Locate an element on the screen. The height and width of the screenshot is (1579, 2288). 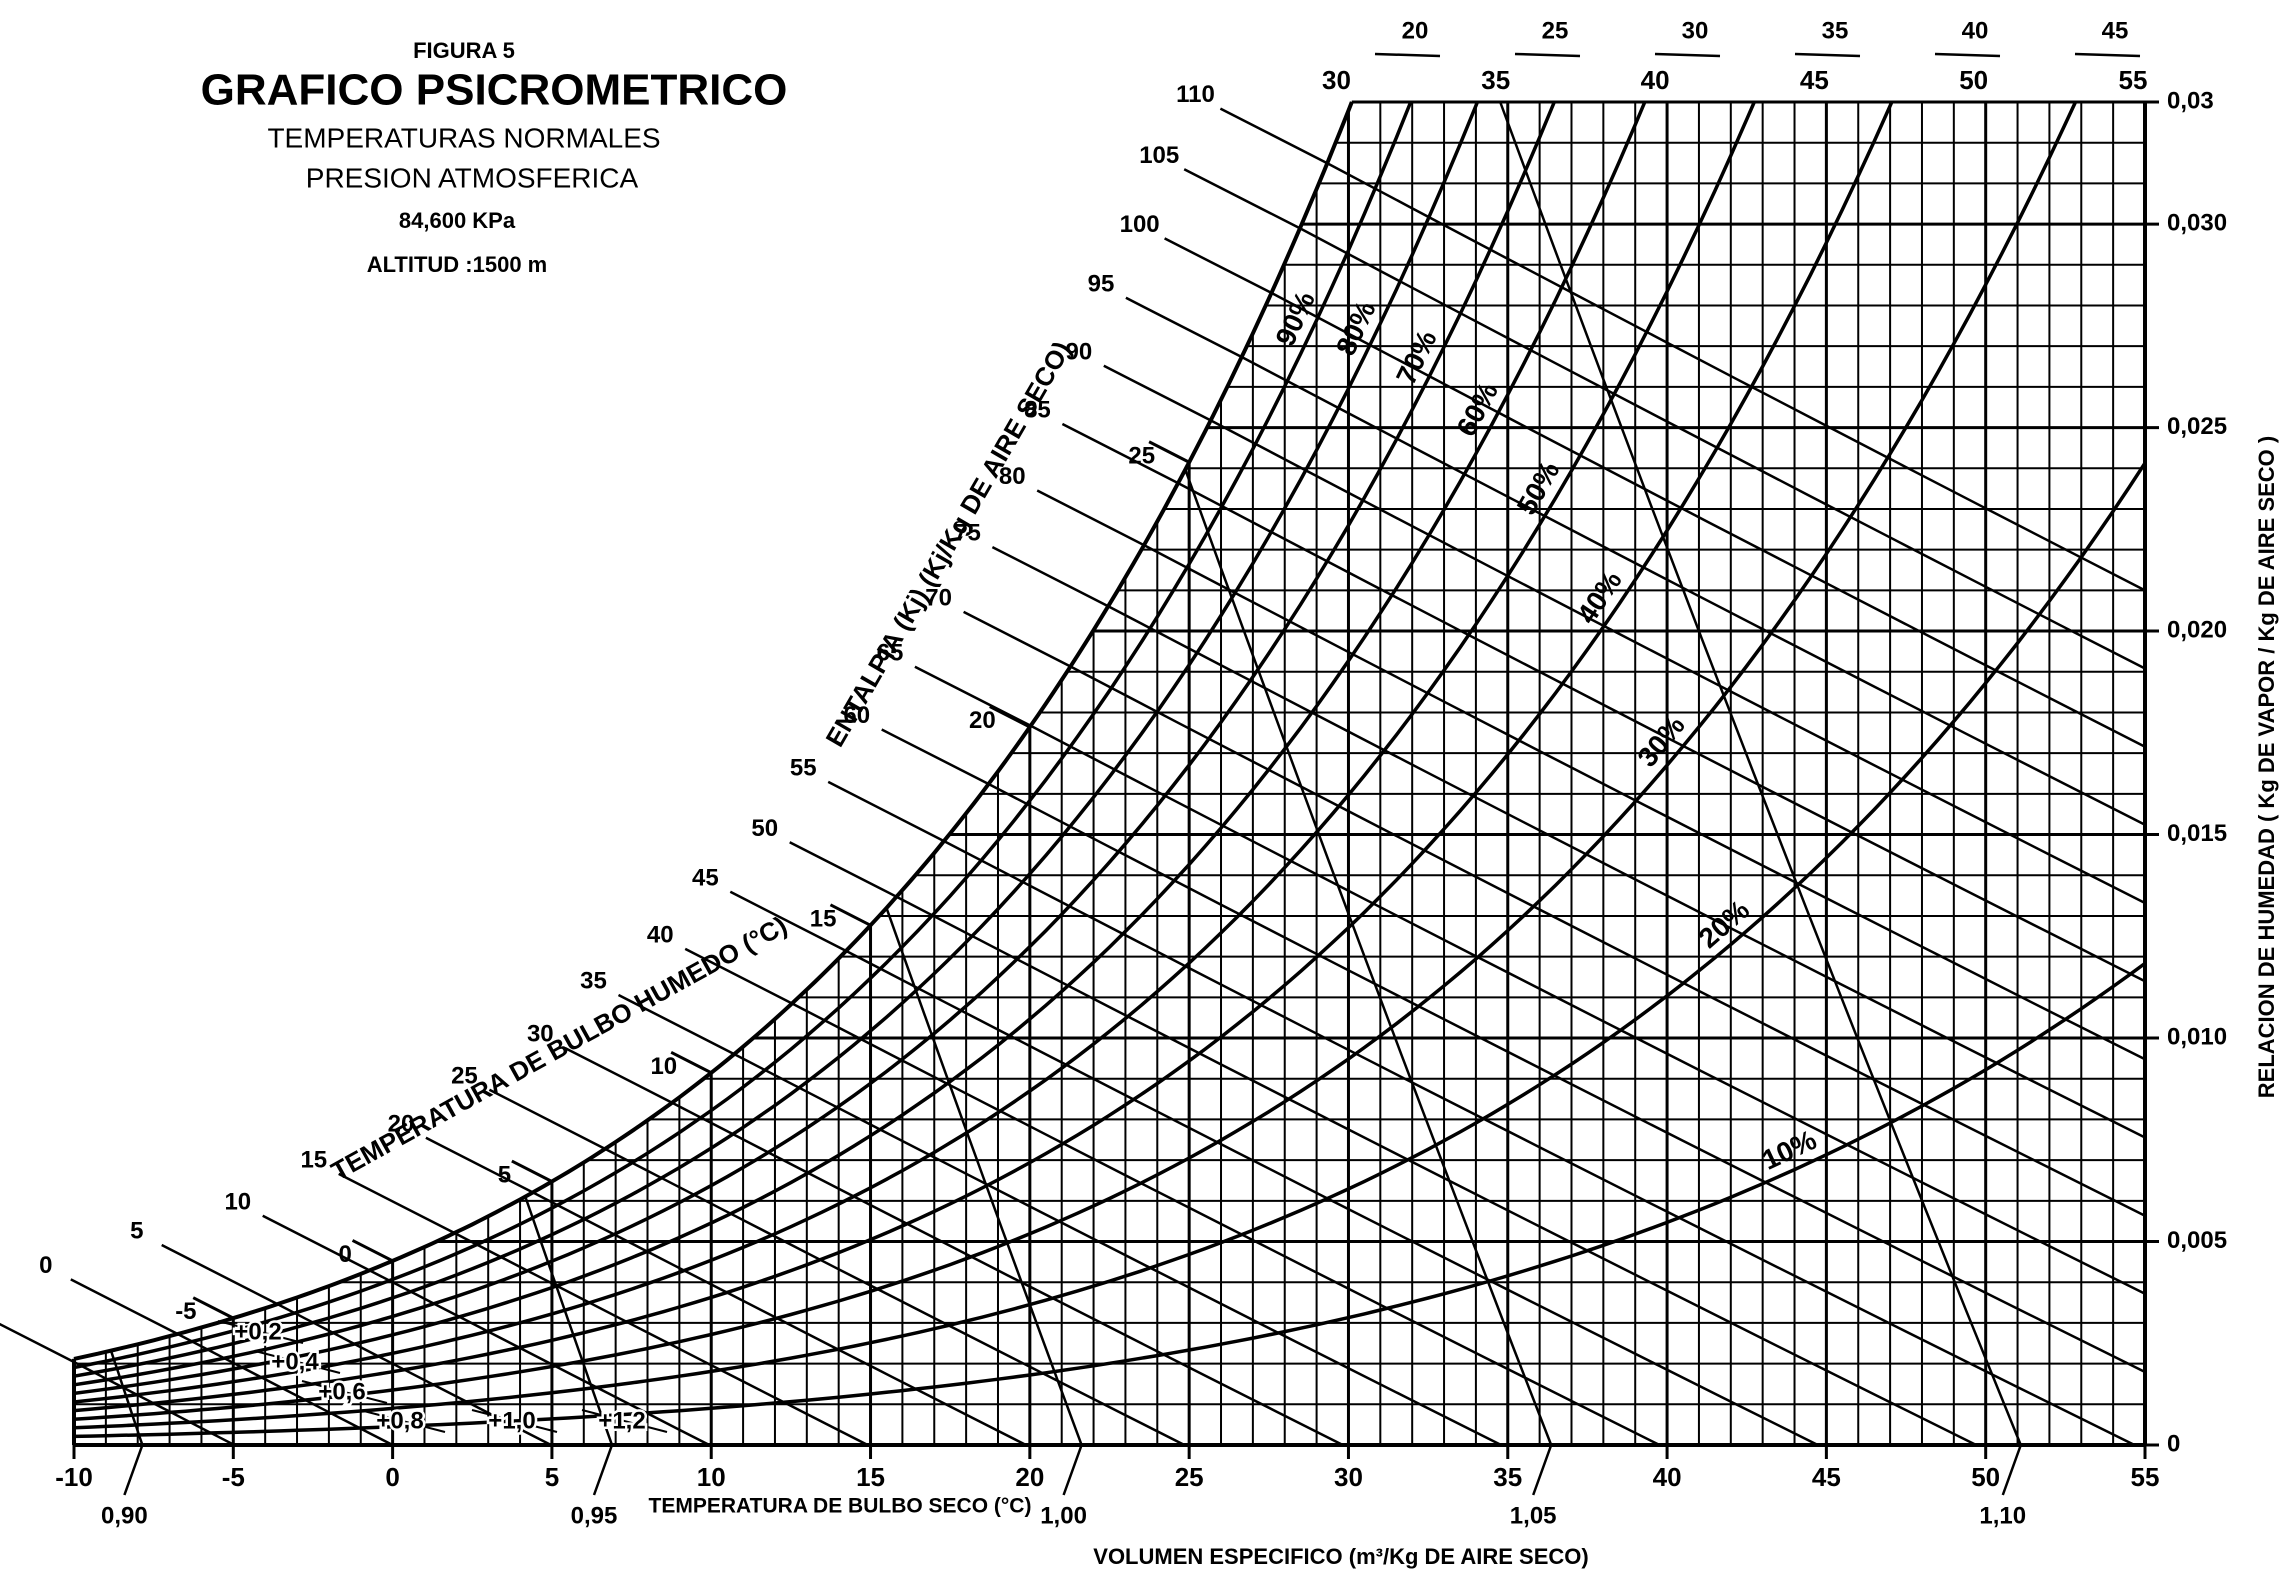
wet-bulb-label: 15 is located at coordinates (823, 918).